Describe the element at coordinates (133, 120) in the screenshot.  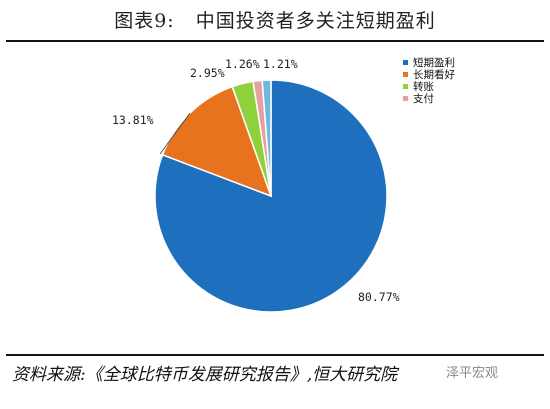
I see `data-label-1: 13.81%` at that location.